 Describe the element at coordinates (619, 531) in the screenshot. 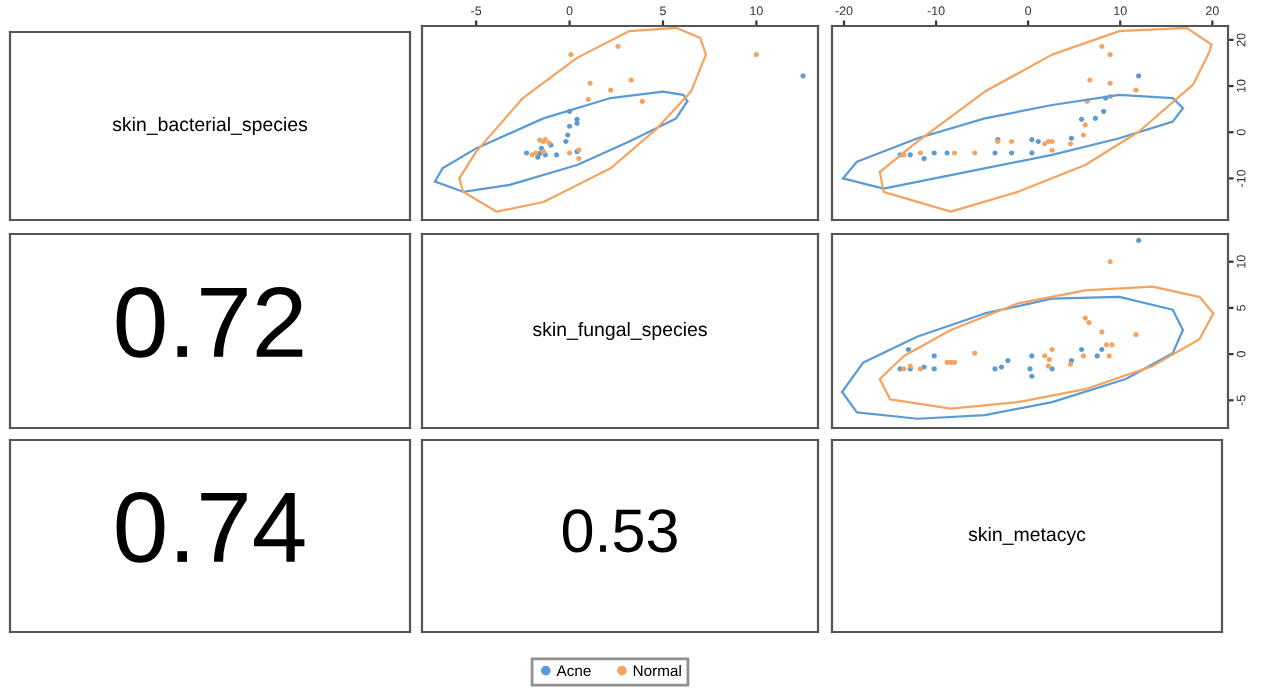

I see `text: 0.53` at that location.